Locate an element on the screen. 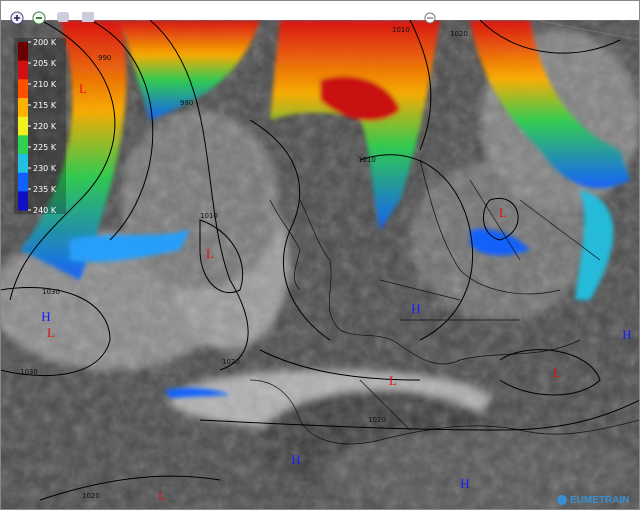 The width and height of the screenshot is (640, 510). legend-label: 215 K is located at coordinates (45, 105).